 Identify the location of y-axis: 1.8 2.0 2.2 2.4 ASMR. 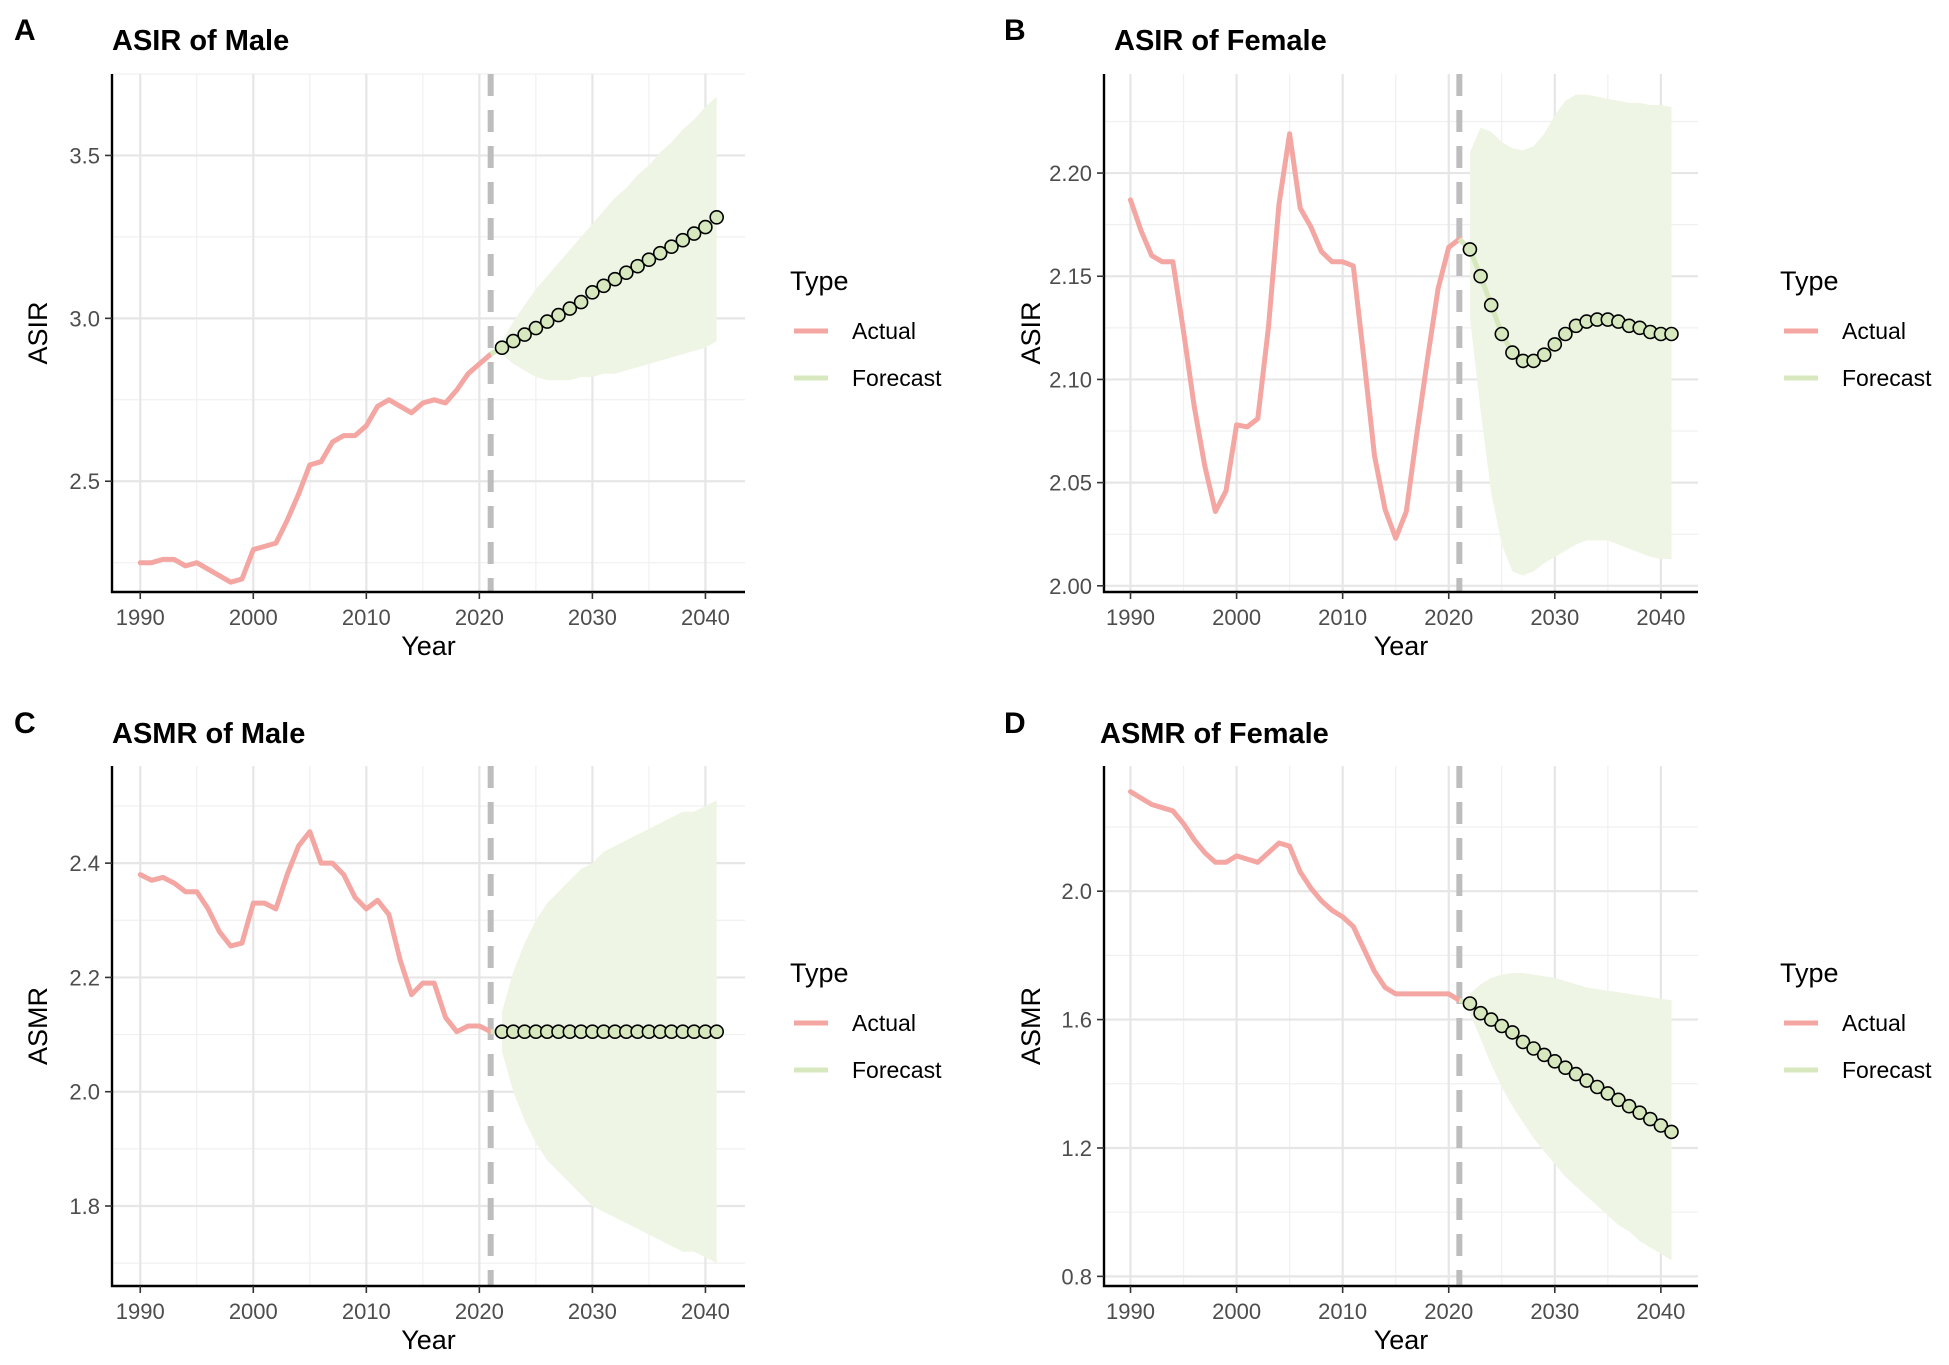
(67, 1035).